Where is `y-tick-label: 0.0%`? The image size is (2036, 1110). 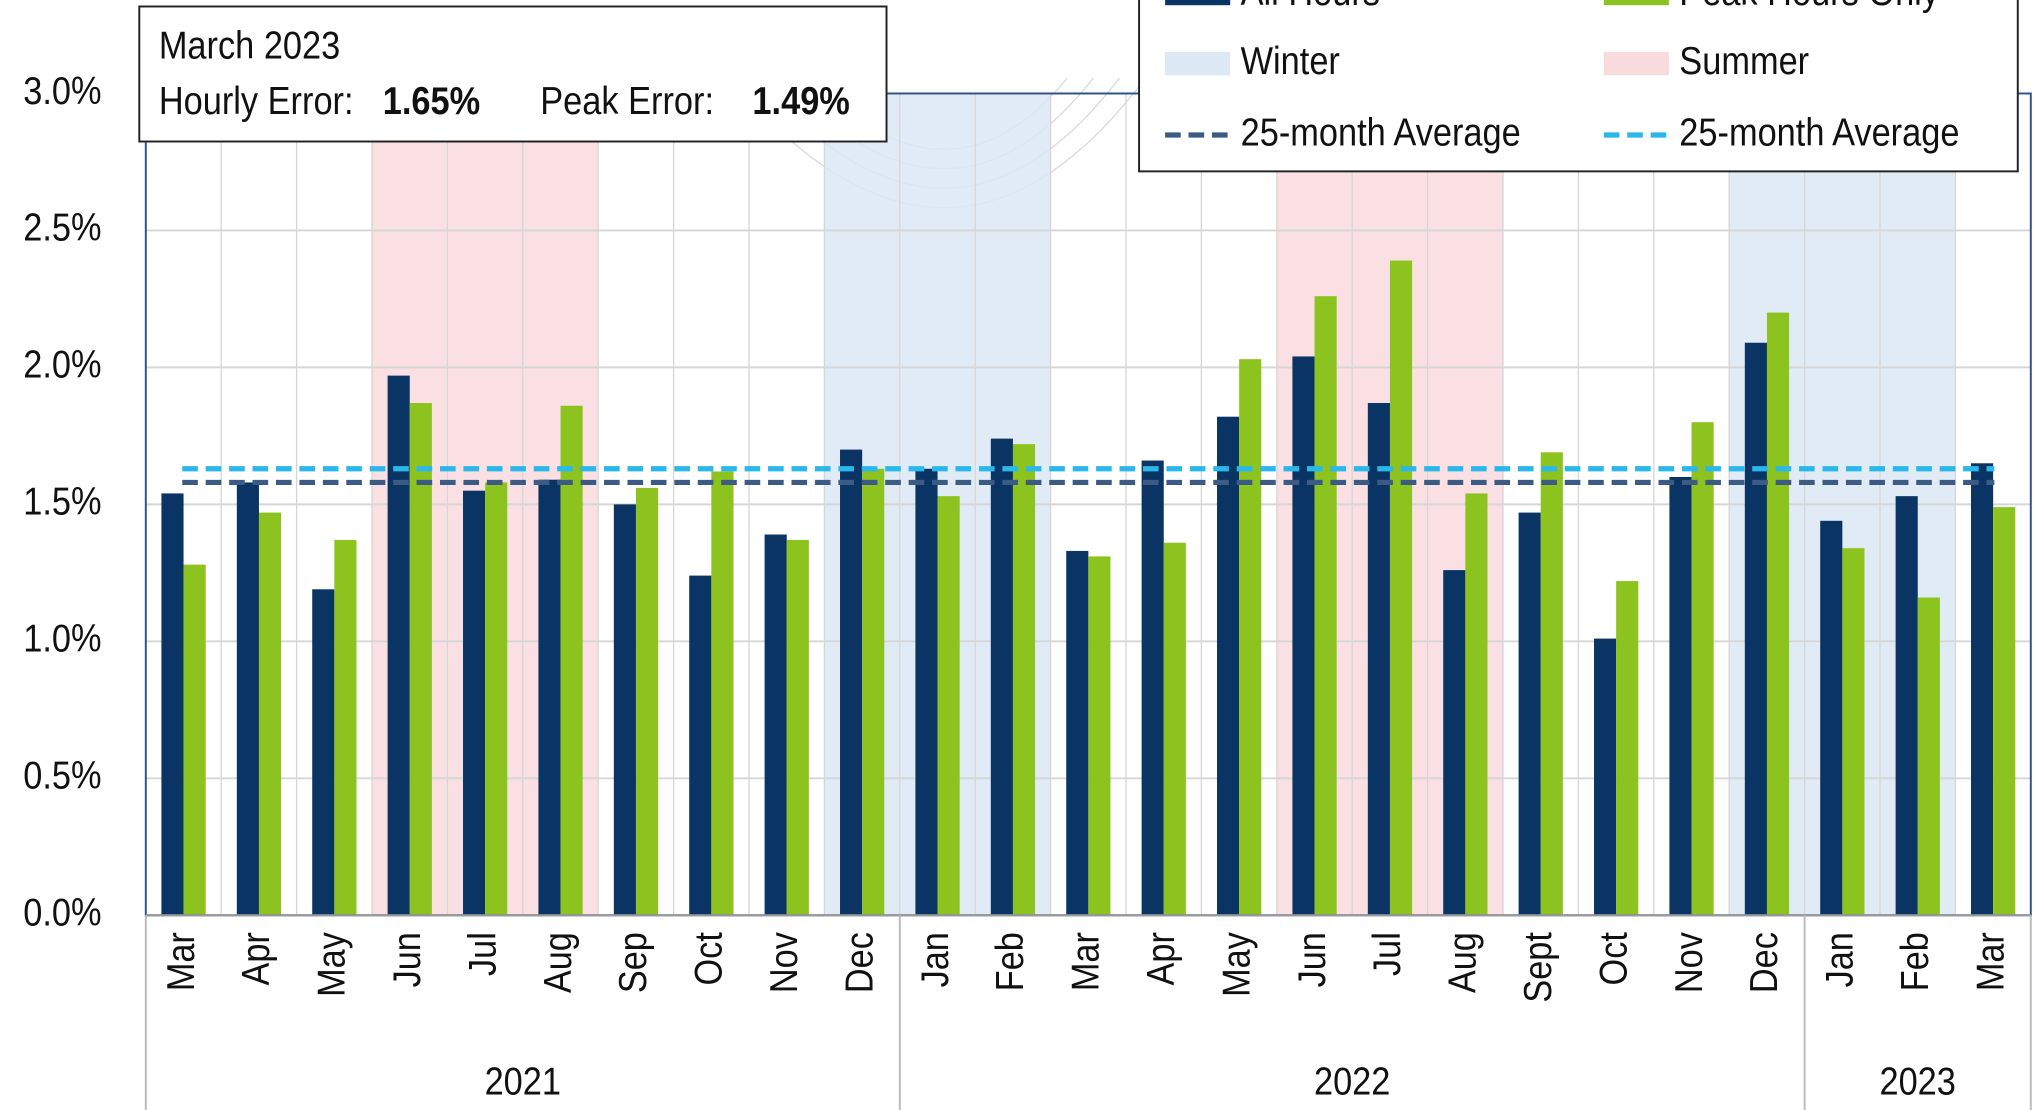
y-tick-label: 0.0% is located at coordinates (62, 912).